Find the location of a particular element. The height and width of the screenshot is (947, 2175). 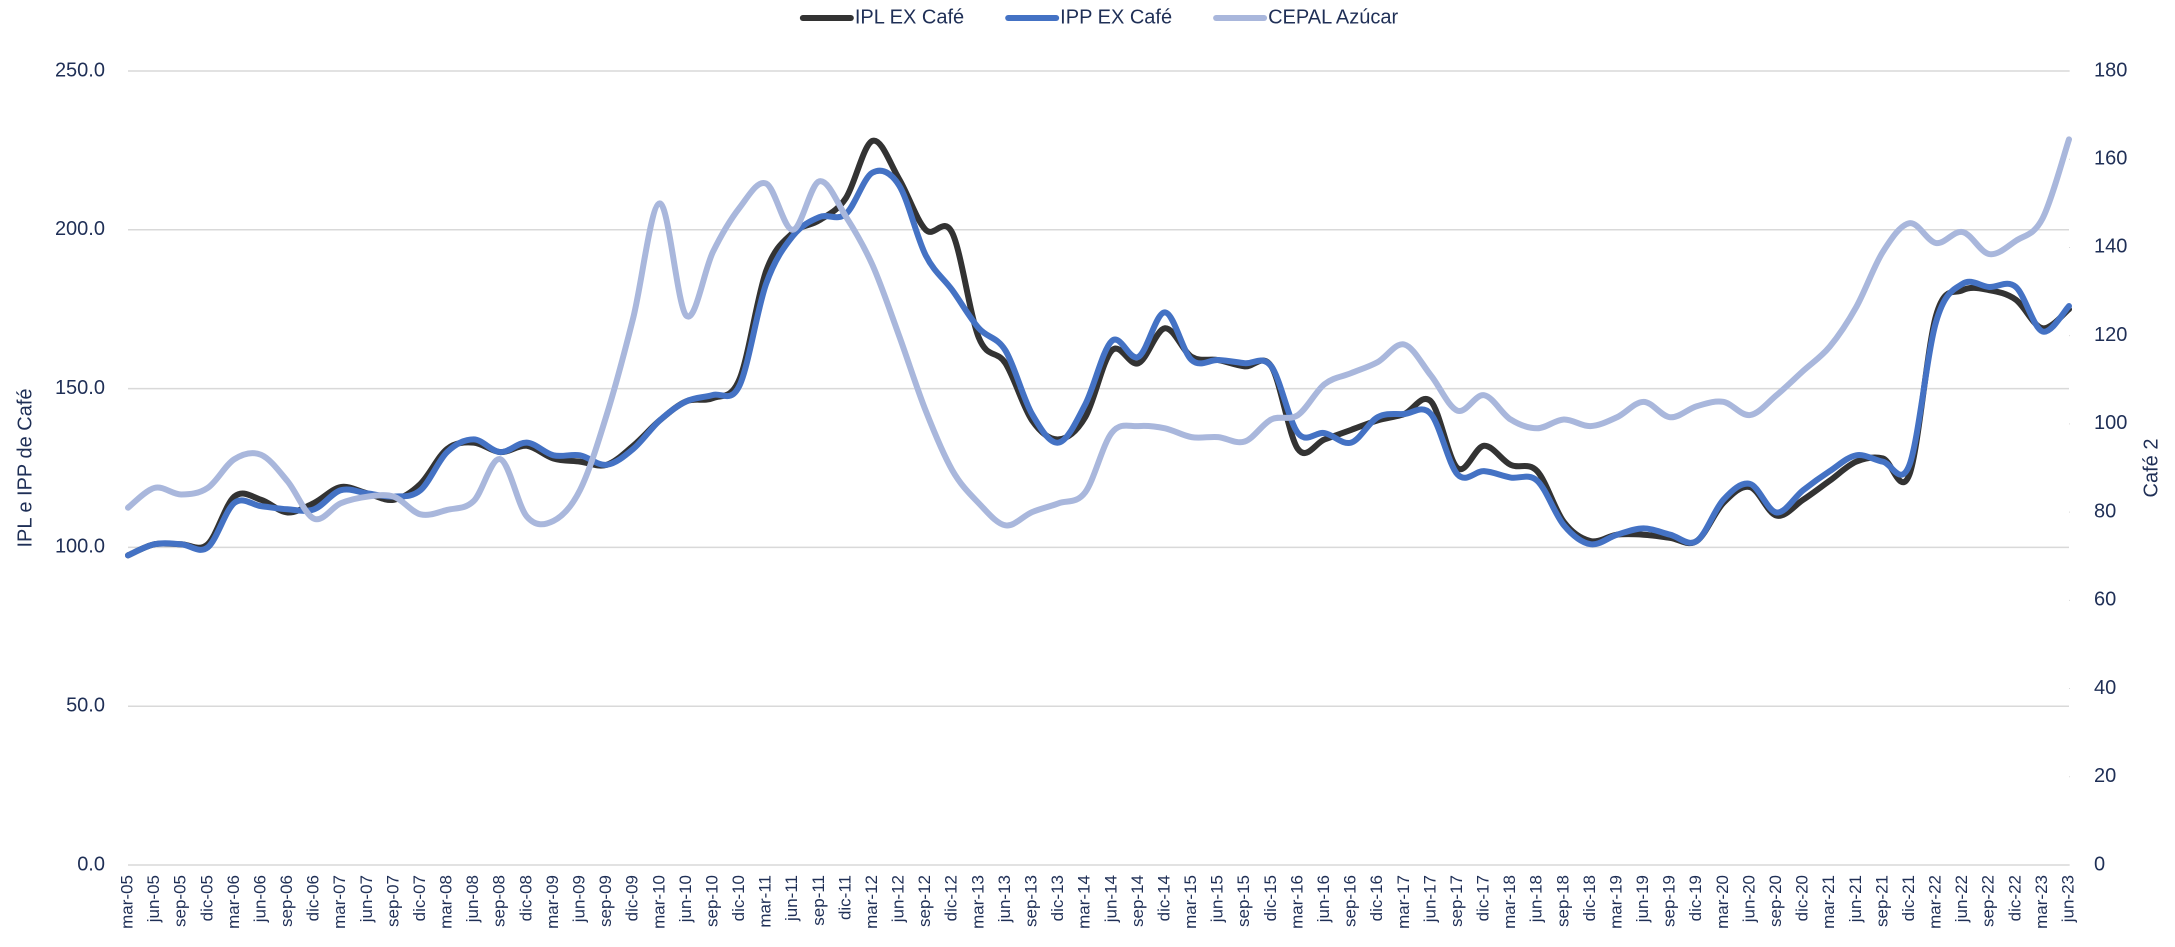

x-tick-label: dic-11 is located at coordinates (844, 897).